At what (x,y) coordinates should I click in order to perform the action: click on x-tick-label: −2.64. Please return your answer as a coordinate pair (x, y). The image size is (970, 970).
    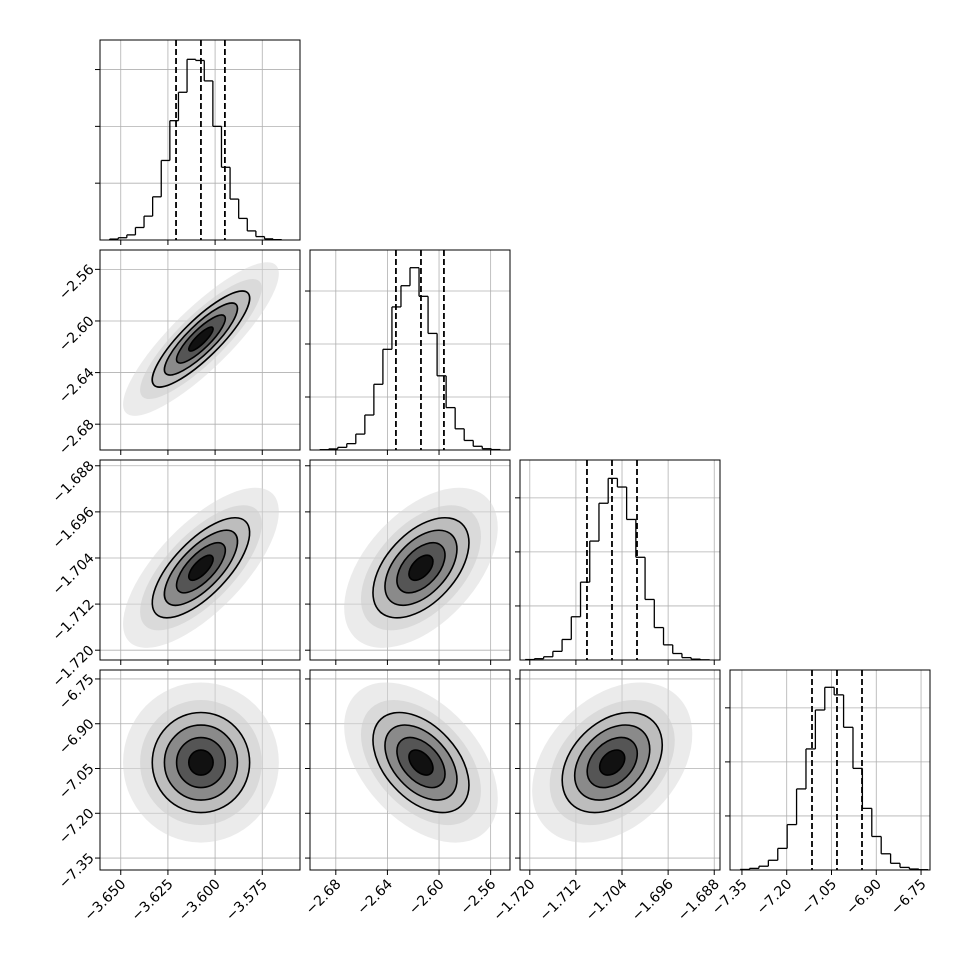
    Looking at the image, I should click on (375, 897).